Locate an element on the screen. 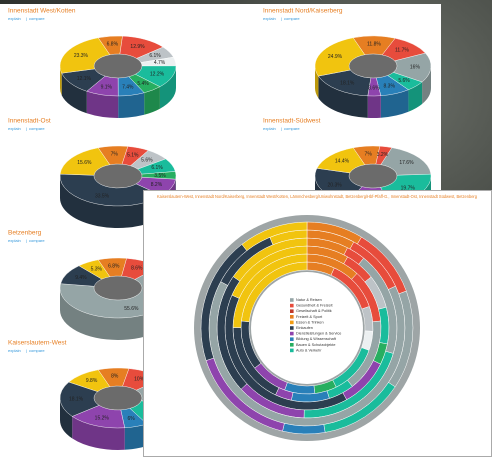 Image resolution: width=492 pixels, height=457 pixels. slice-label: 8% is located at coordinates (115, 376).